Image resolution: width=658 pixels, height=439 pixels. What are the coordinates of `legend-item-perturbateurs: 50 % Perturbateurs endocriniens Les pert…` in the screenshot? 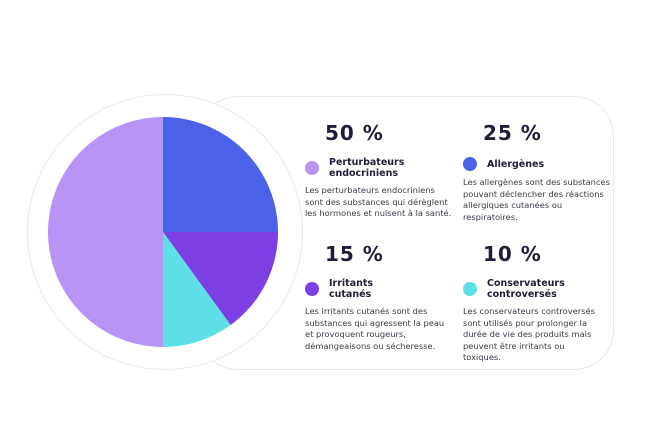 It's located at (380, 170).